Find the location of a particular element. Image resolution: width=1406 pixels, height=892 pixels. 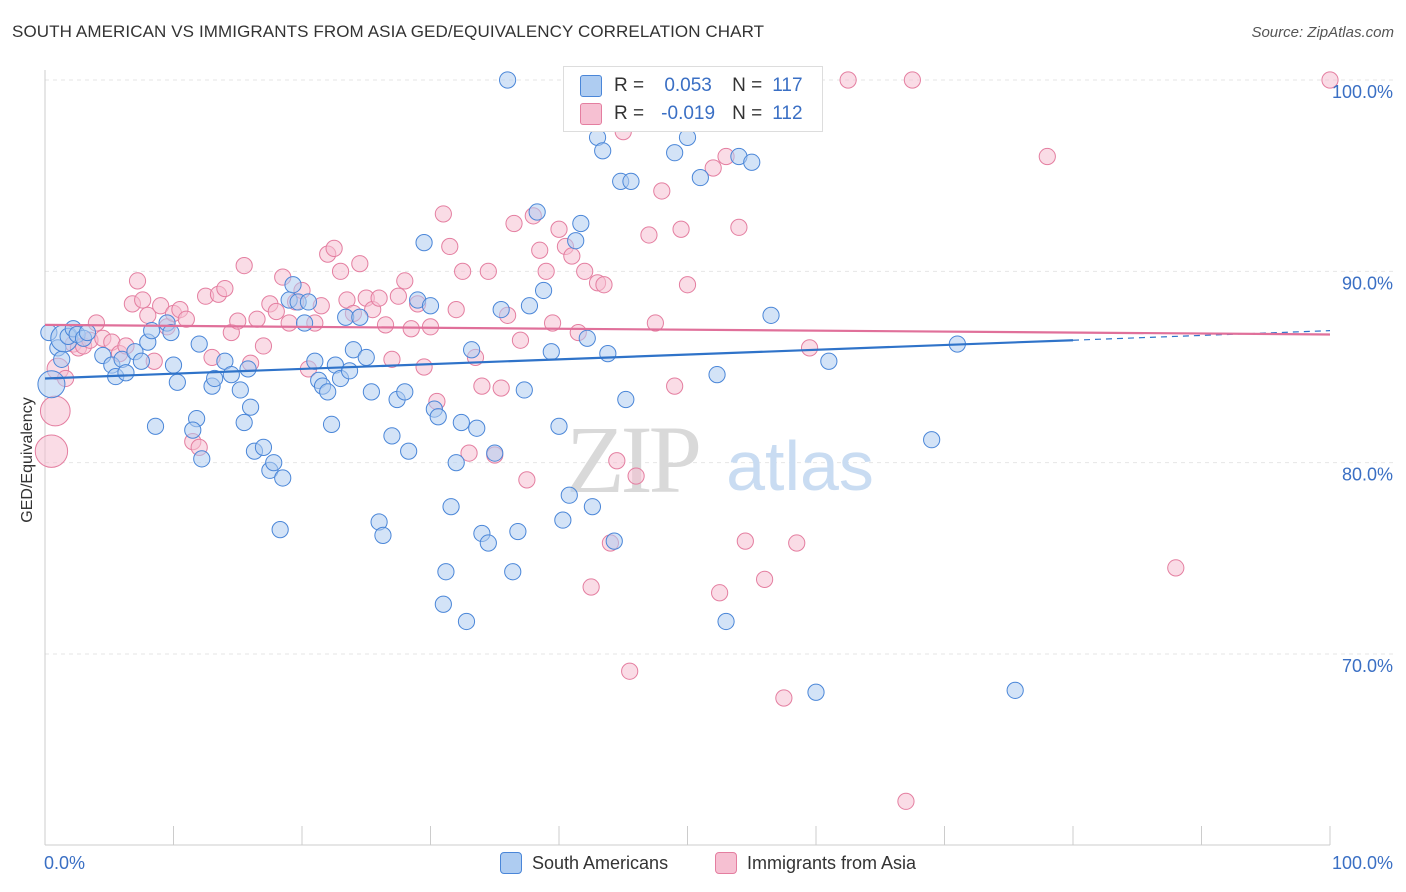

legend-label: South Americans is located at coordinates (600, 862).